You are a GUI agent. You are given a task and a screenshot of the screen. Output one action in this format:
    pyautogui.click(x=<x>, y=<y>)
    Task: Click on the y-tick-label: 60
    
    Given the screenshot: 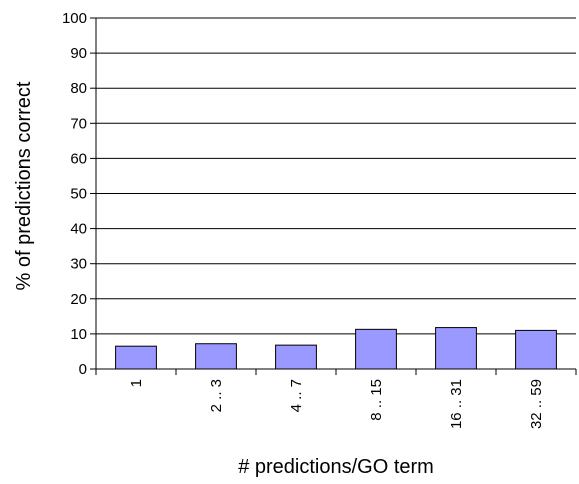 What is the action you would take?
    pyautogui.click(x=78, y=158)
    